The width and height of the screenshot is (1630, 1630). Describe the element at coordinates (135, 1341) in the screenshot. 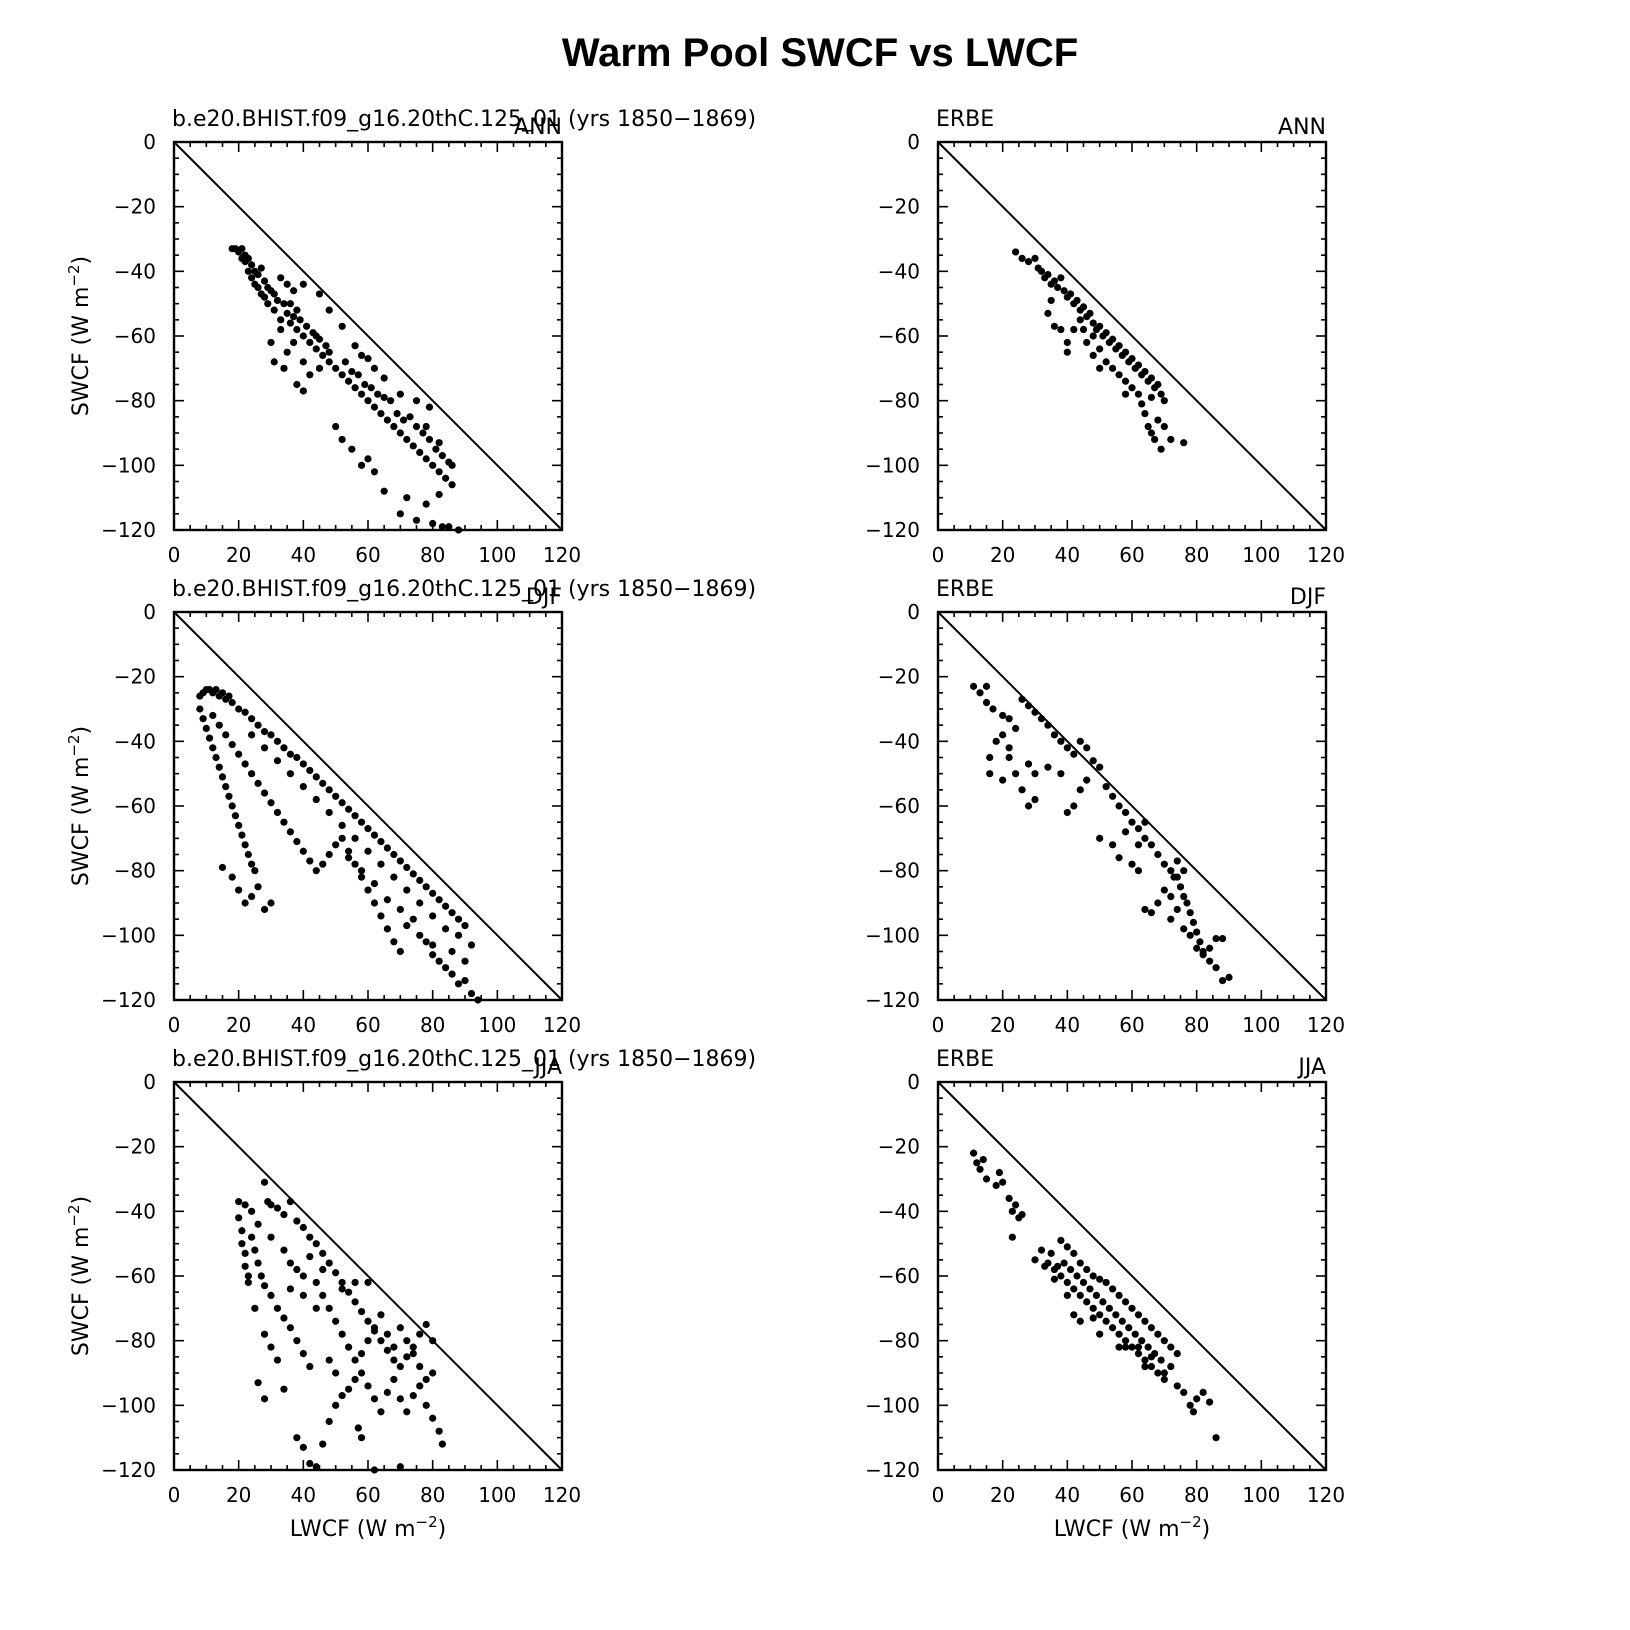

I see `y-tick-label: −80` at that location.